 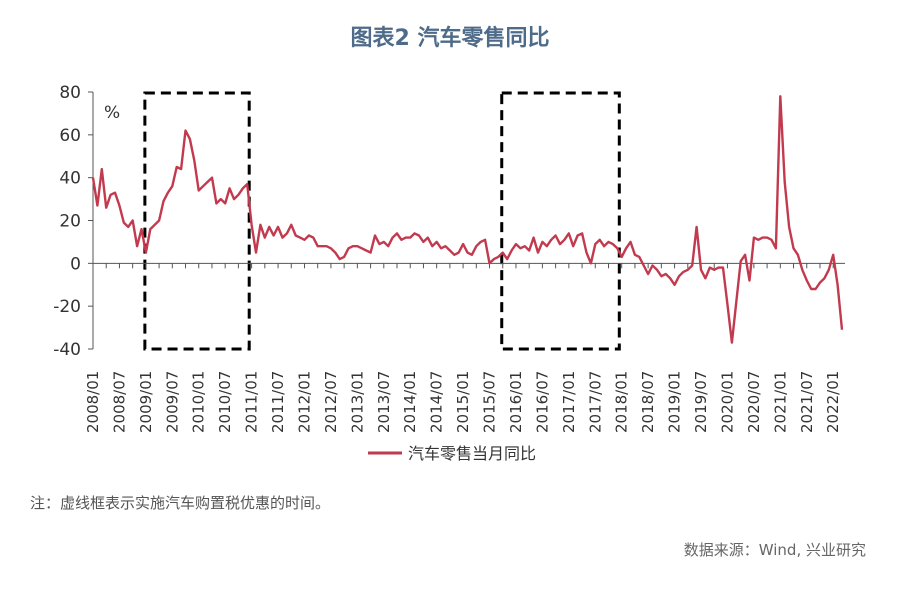 I want to click on legend-label: 汽车零售当月同比, so click(x=472, y=453).